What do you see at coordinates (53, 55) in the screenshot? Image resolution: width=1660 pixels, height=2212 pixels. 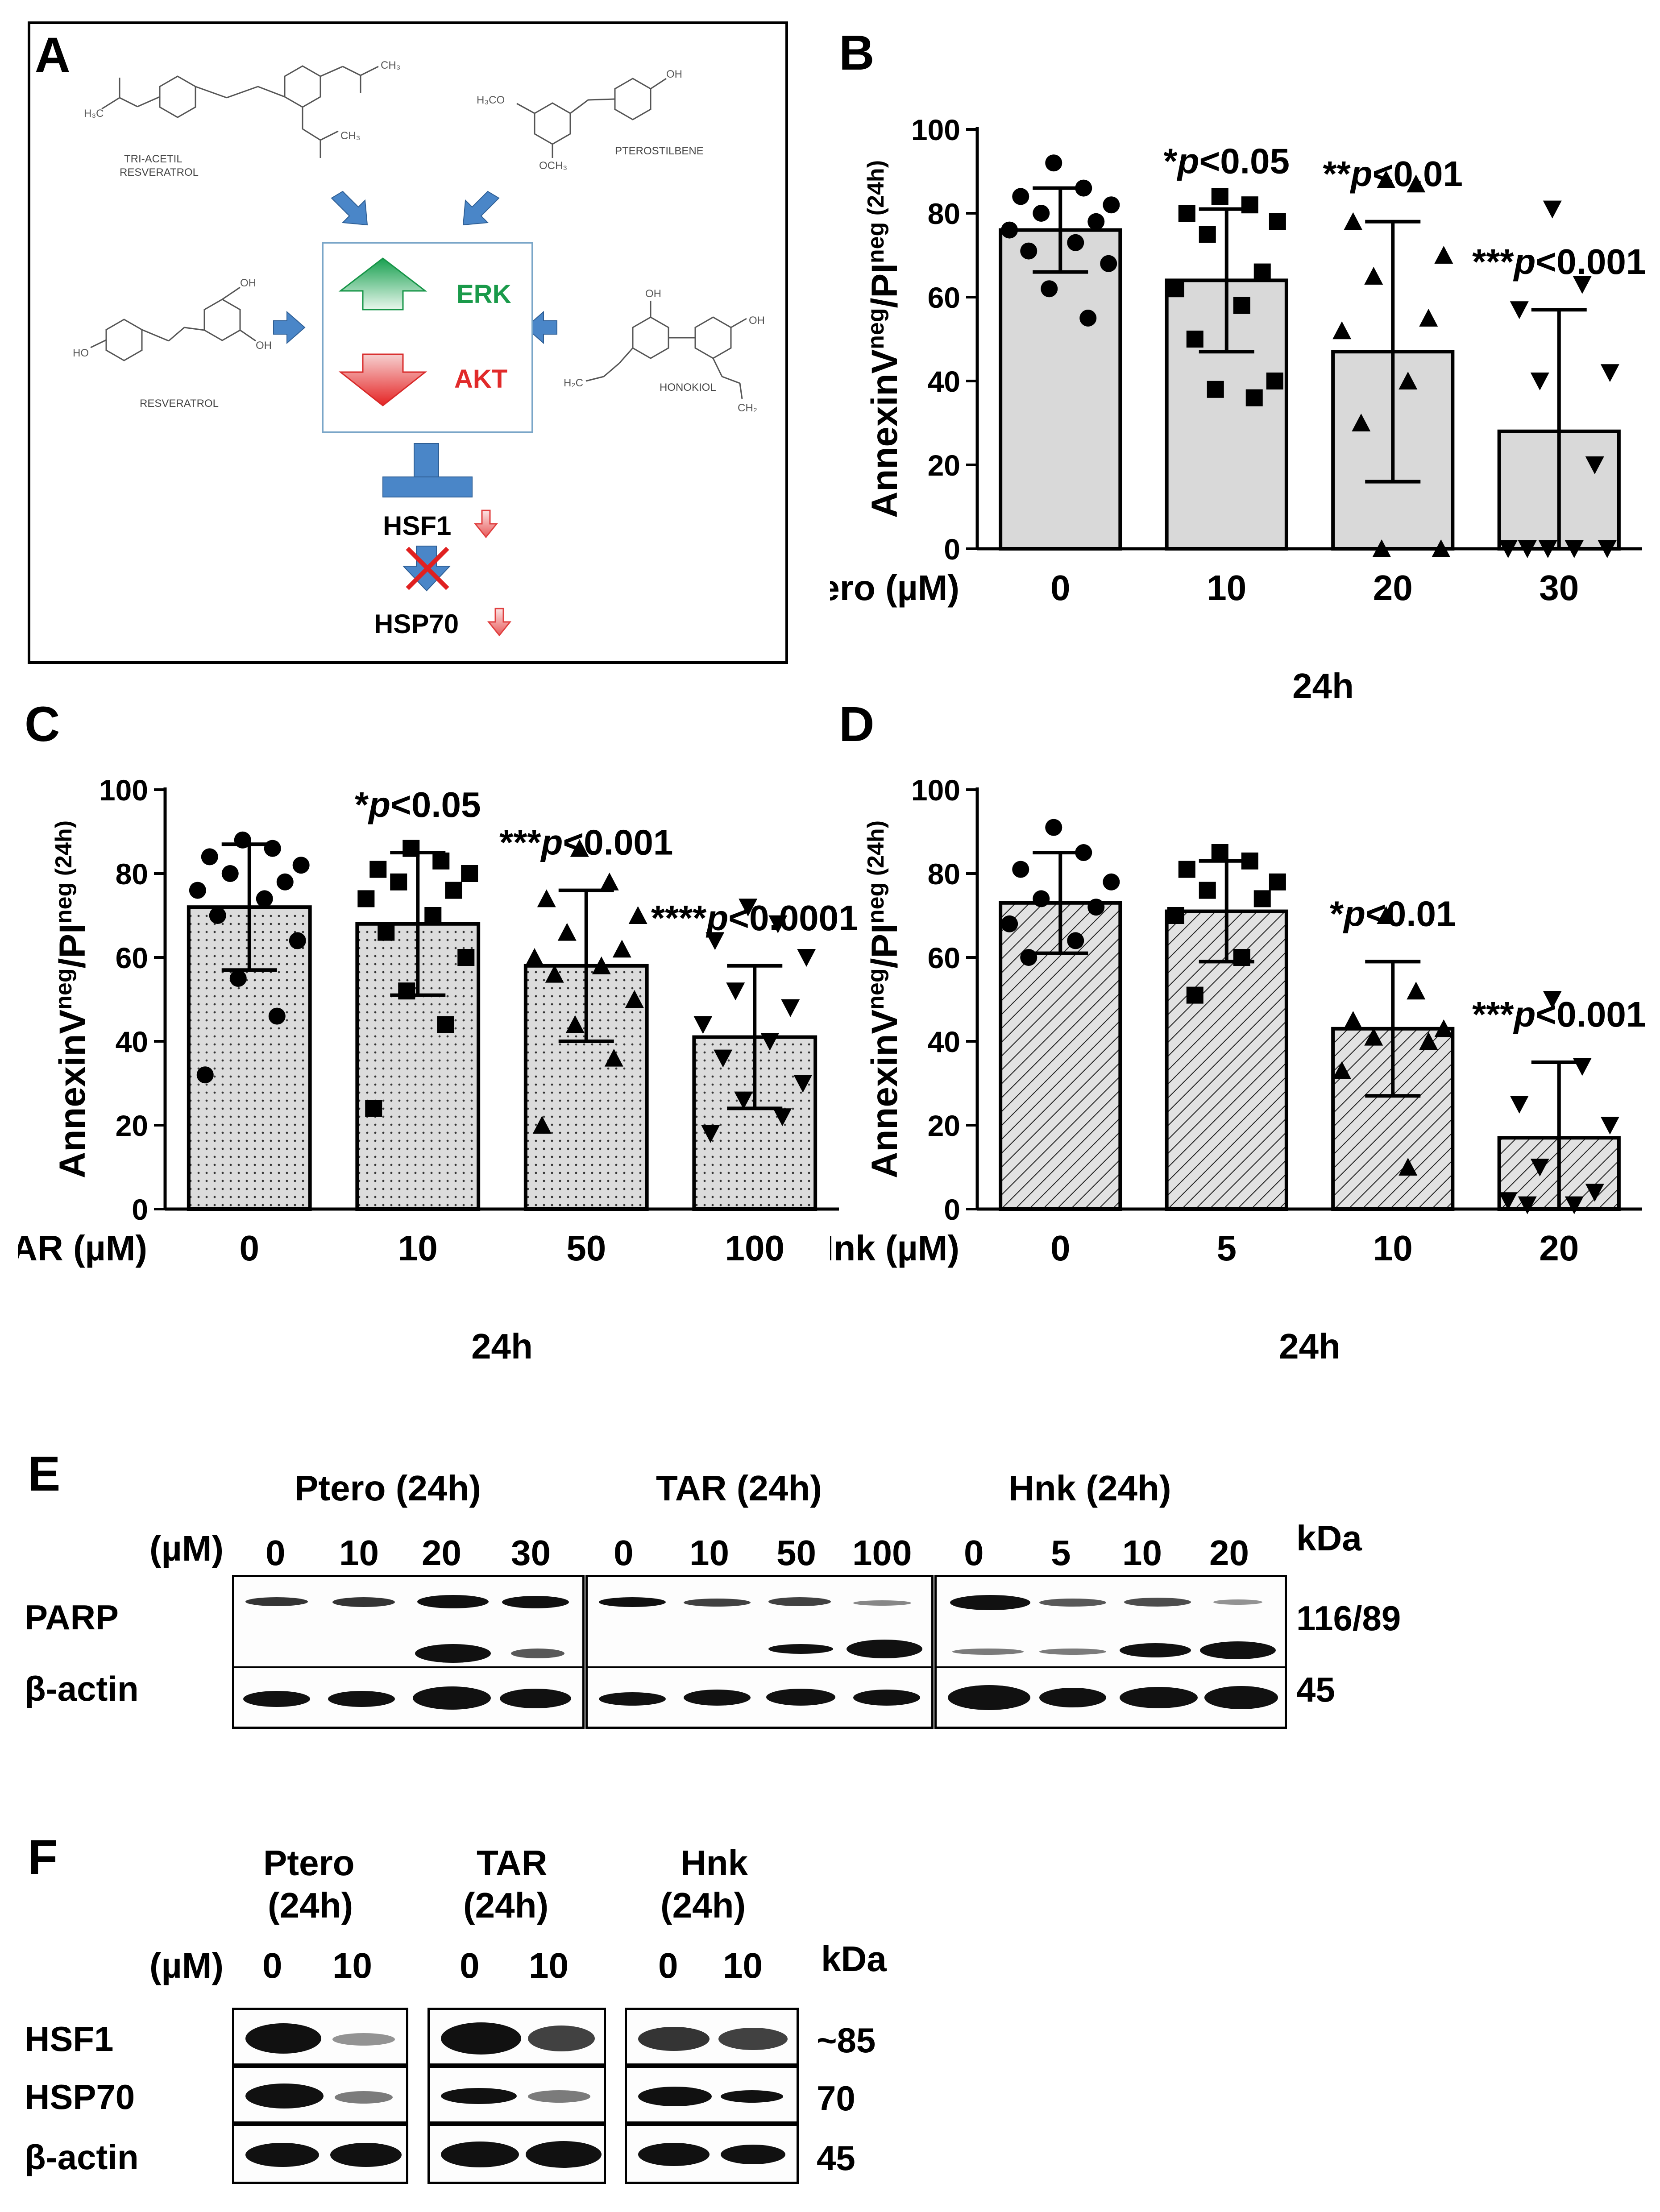 I see `panel-a-letter: A` at bounding box center [53, 55].